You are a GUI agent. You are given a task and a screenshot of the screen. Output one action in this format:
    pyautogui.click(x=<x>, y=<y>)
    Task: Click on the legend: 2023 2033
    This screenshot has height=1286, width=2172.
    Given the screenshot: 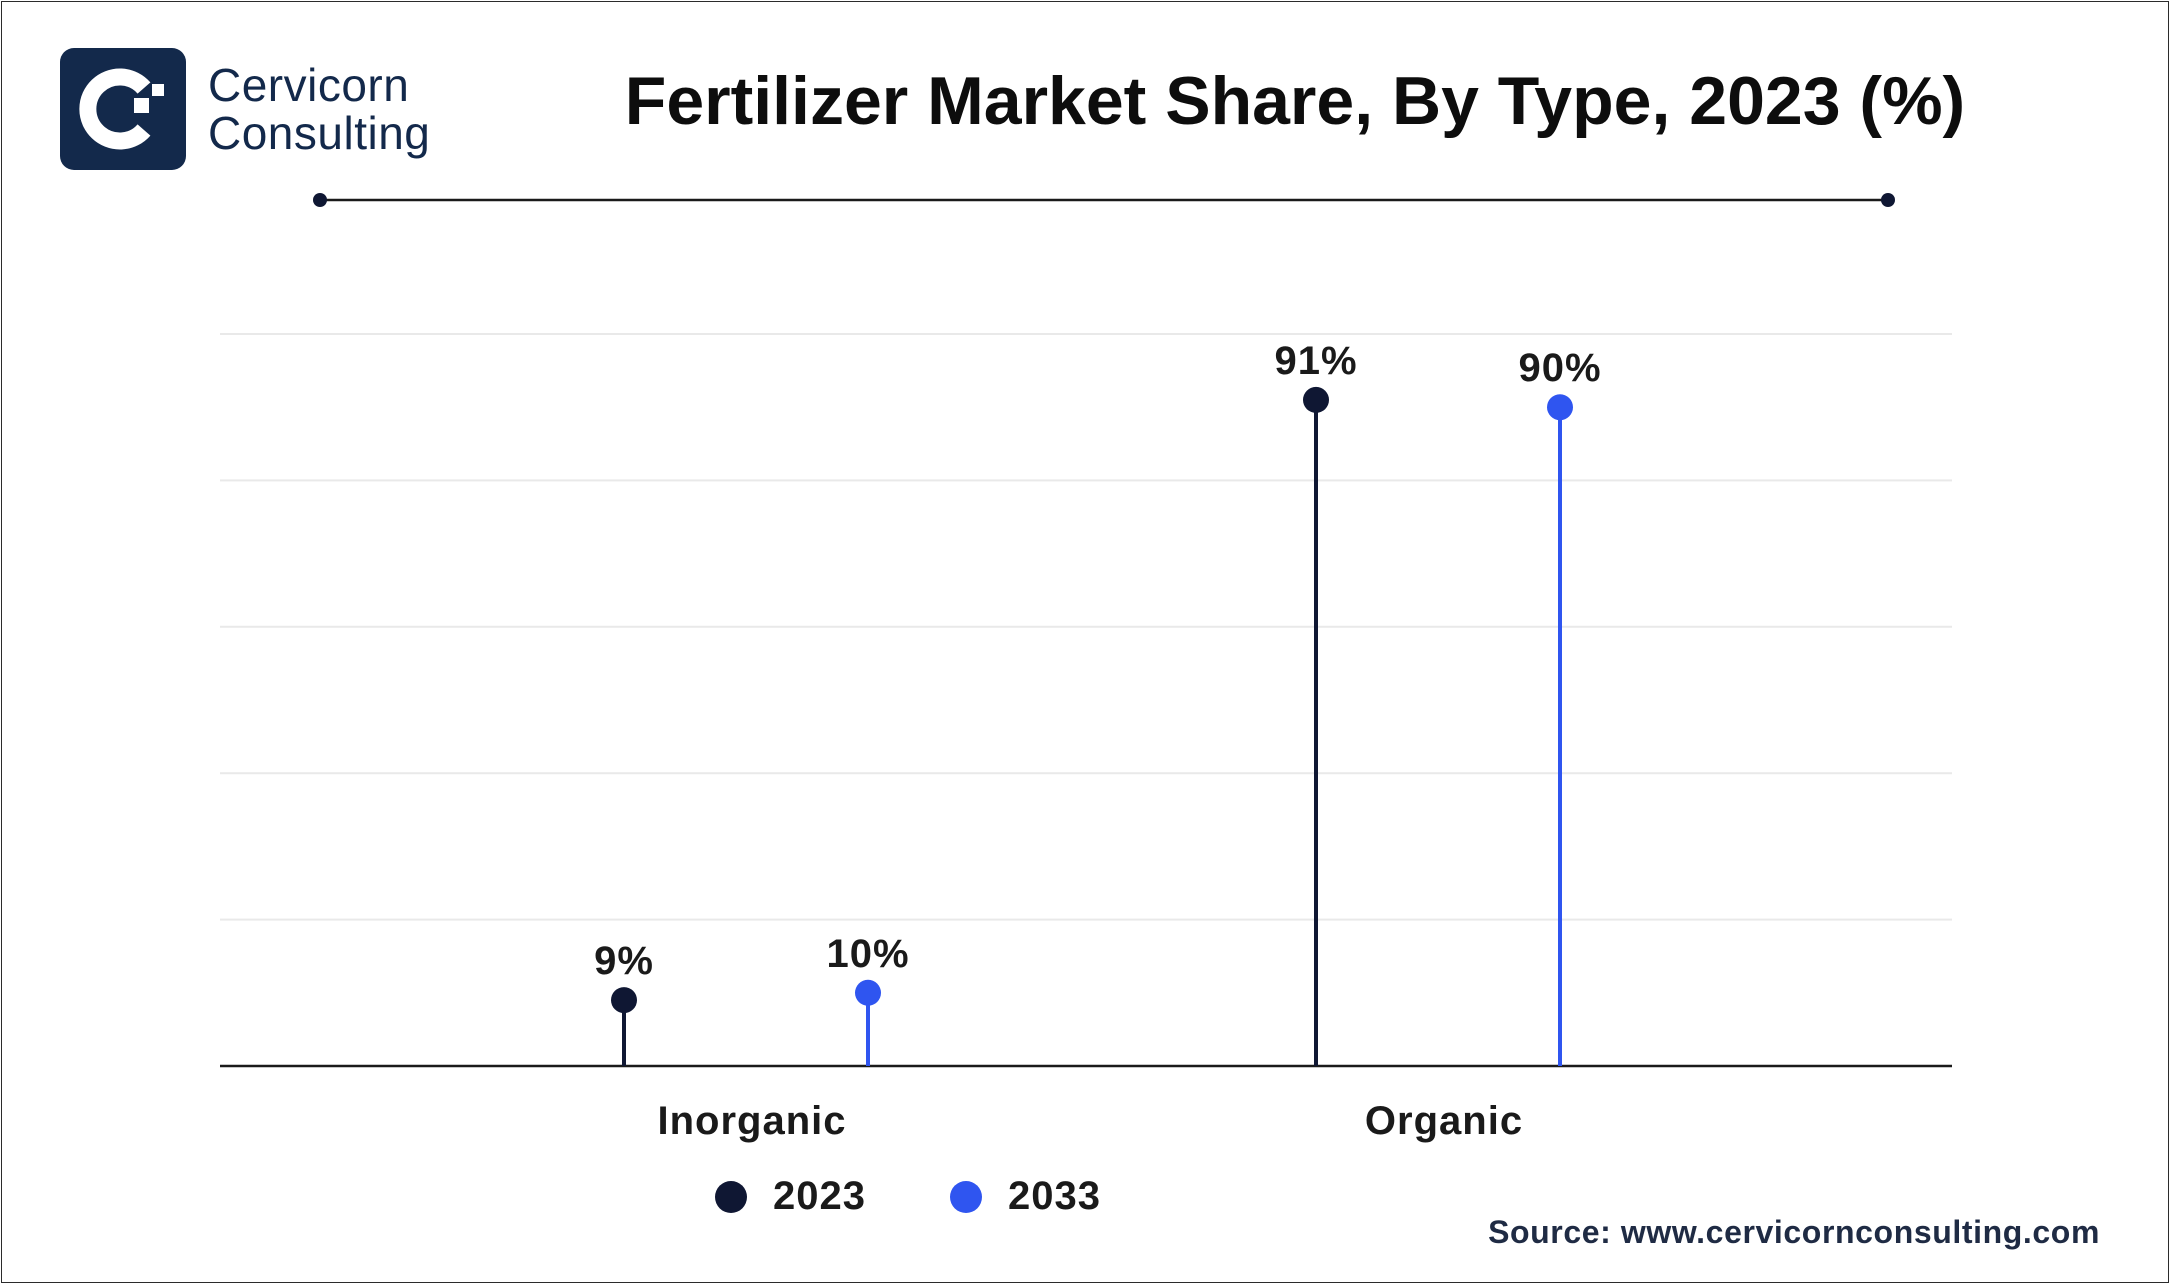 What is the action you would take?
    pyautogui.click(x=997, y=1196)
    